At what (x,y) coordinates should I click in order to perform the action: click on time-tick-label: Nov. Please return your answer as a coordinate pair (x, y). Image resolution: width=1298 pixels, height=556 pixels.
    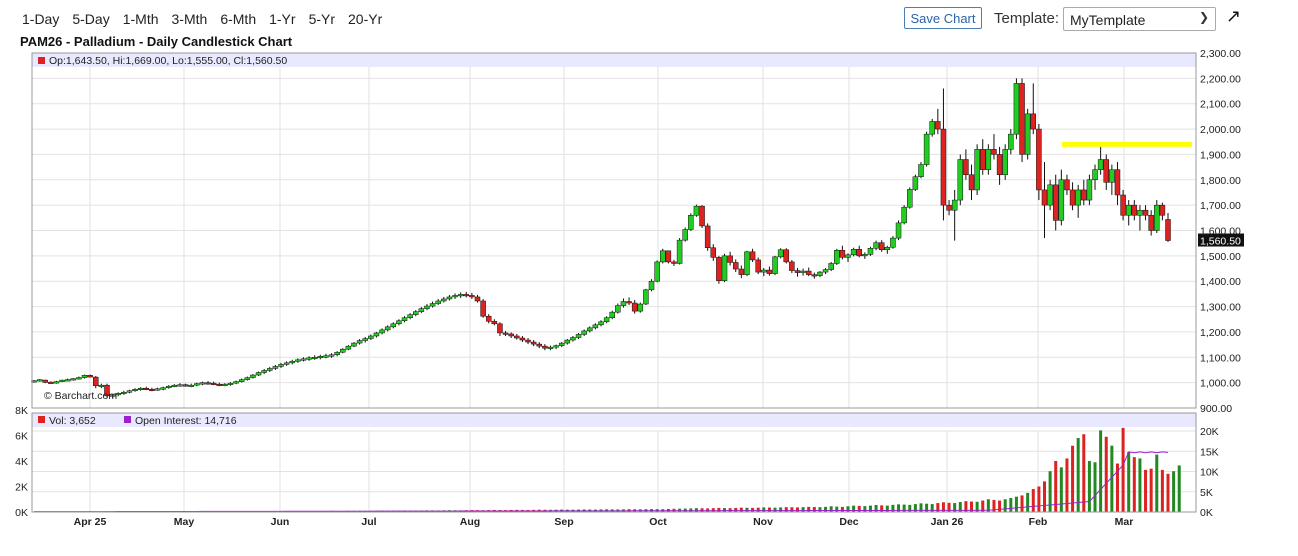
    Looking at the image, I should click on (763, 522).